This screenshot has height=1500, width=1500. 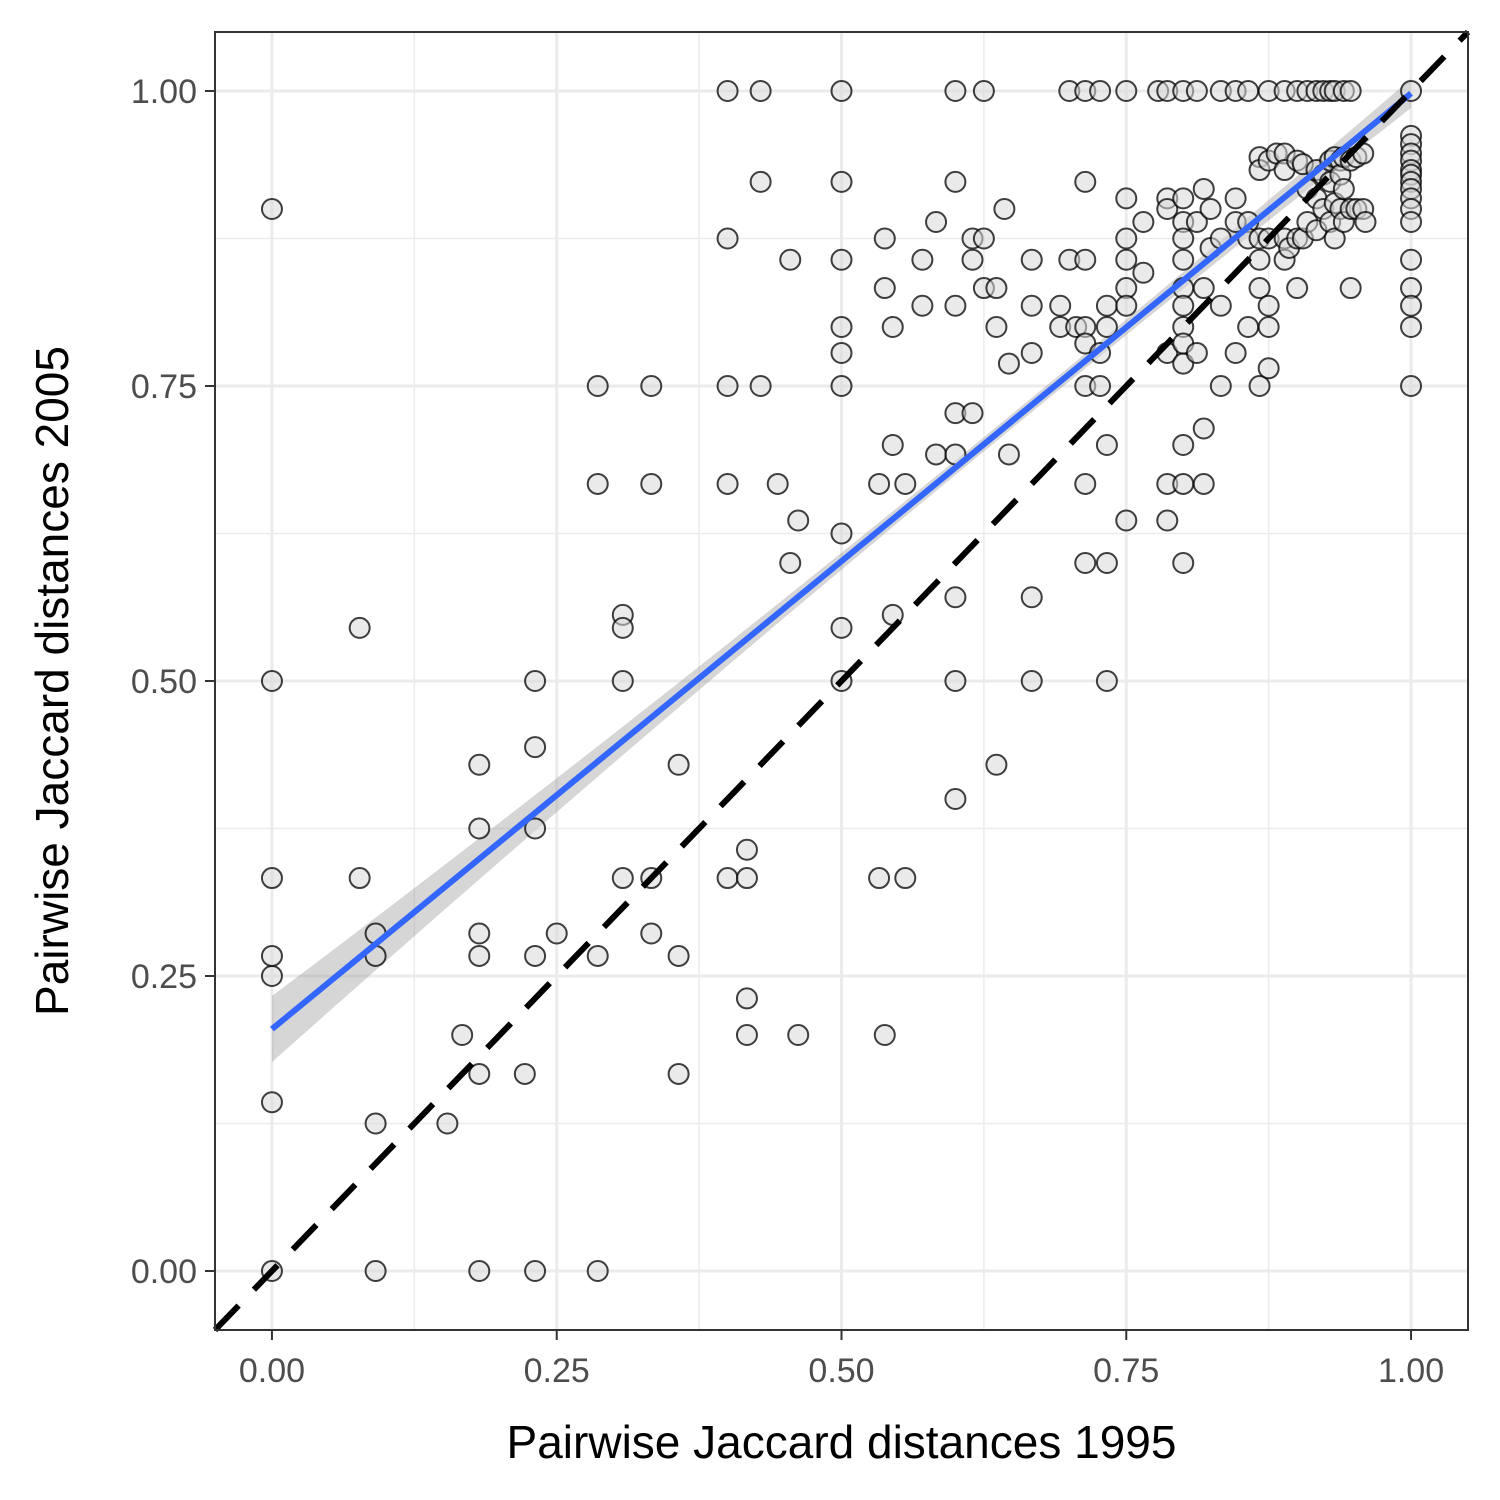 What do you see at coordinates (842, 1442) in the screenshot?
I see `x-axis-title: Pairwise Jaccard distances 1995` at bounding box center [842, 1442].